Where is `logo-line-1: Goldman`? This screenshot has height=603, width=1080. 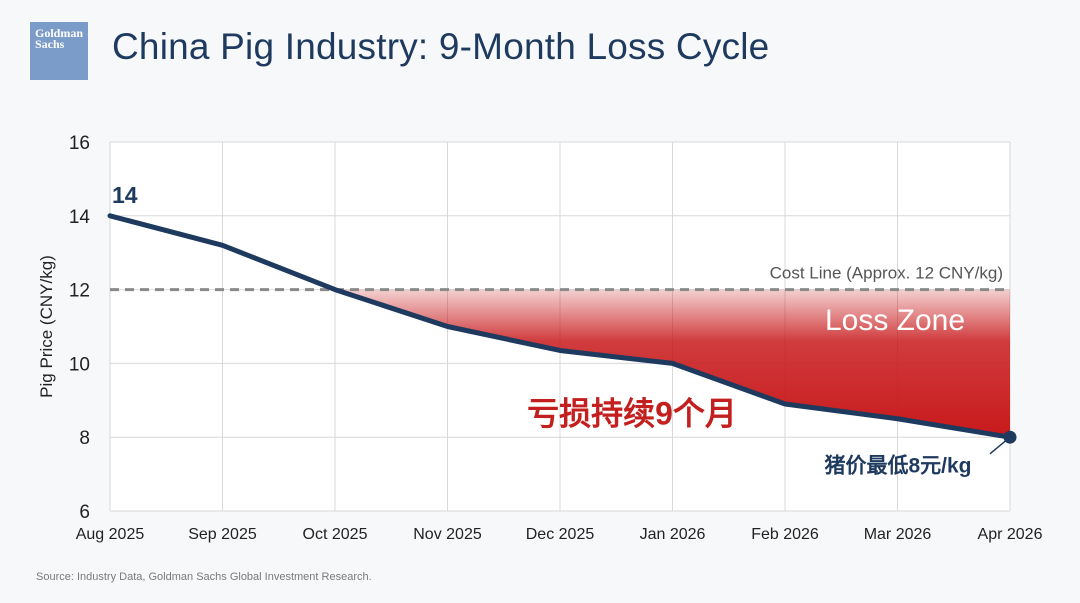
logo-line-1: Goldman is located at coordinates (59, 33).